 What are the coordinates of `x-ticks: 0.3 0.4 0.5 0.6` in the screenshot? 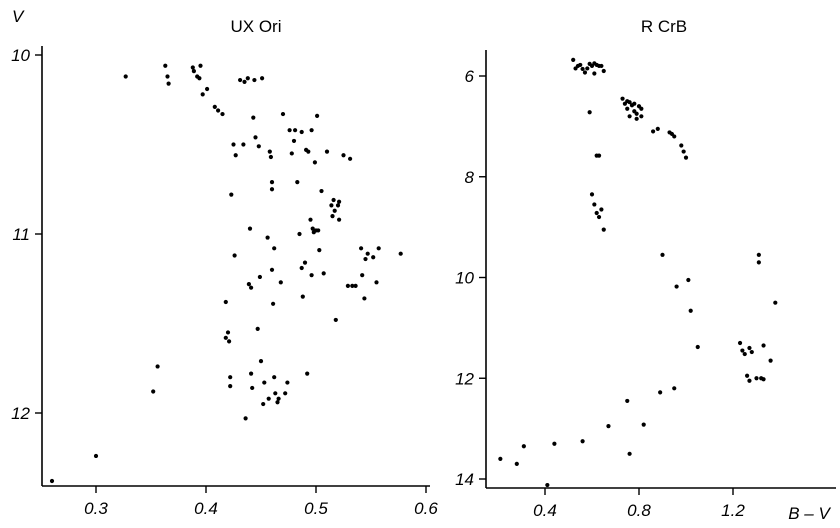 It's located at (261, 502).